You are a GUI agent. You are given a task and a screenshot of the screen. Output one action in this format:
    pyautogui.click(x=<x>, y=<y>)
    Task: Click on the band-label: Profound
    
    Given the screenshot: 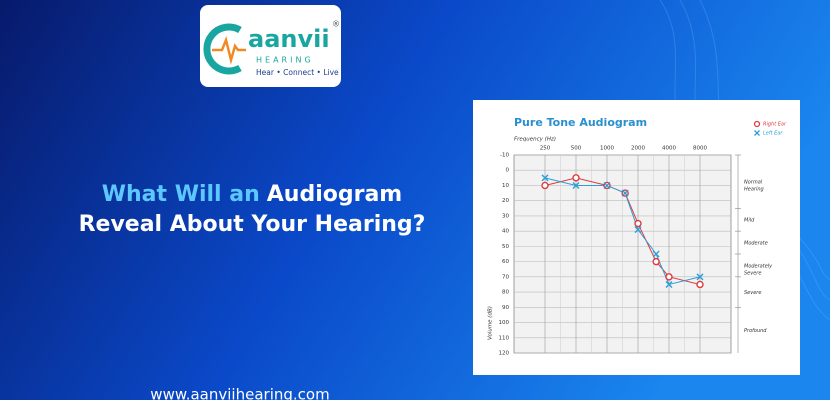 What is the action you would take?
    pyautogui.click(x=755, y=331)
    